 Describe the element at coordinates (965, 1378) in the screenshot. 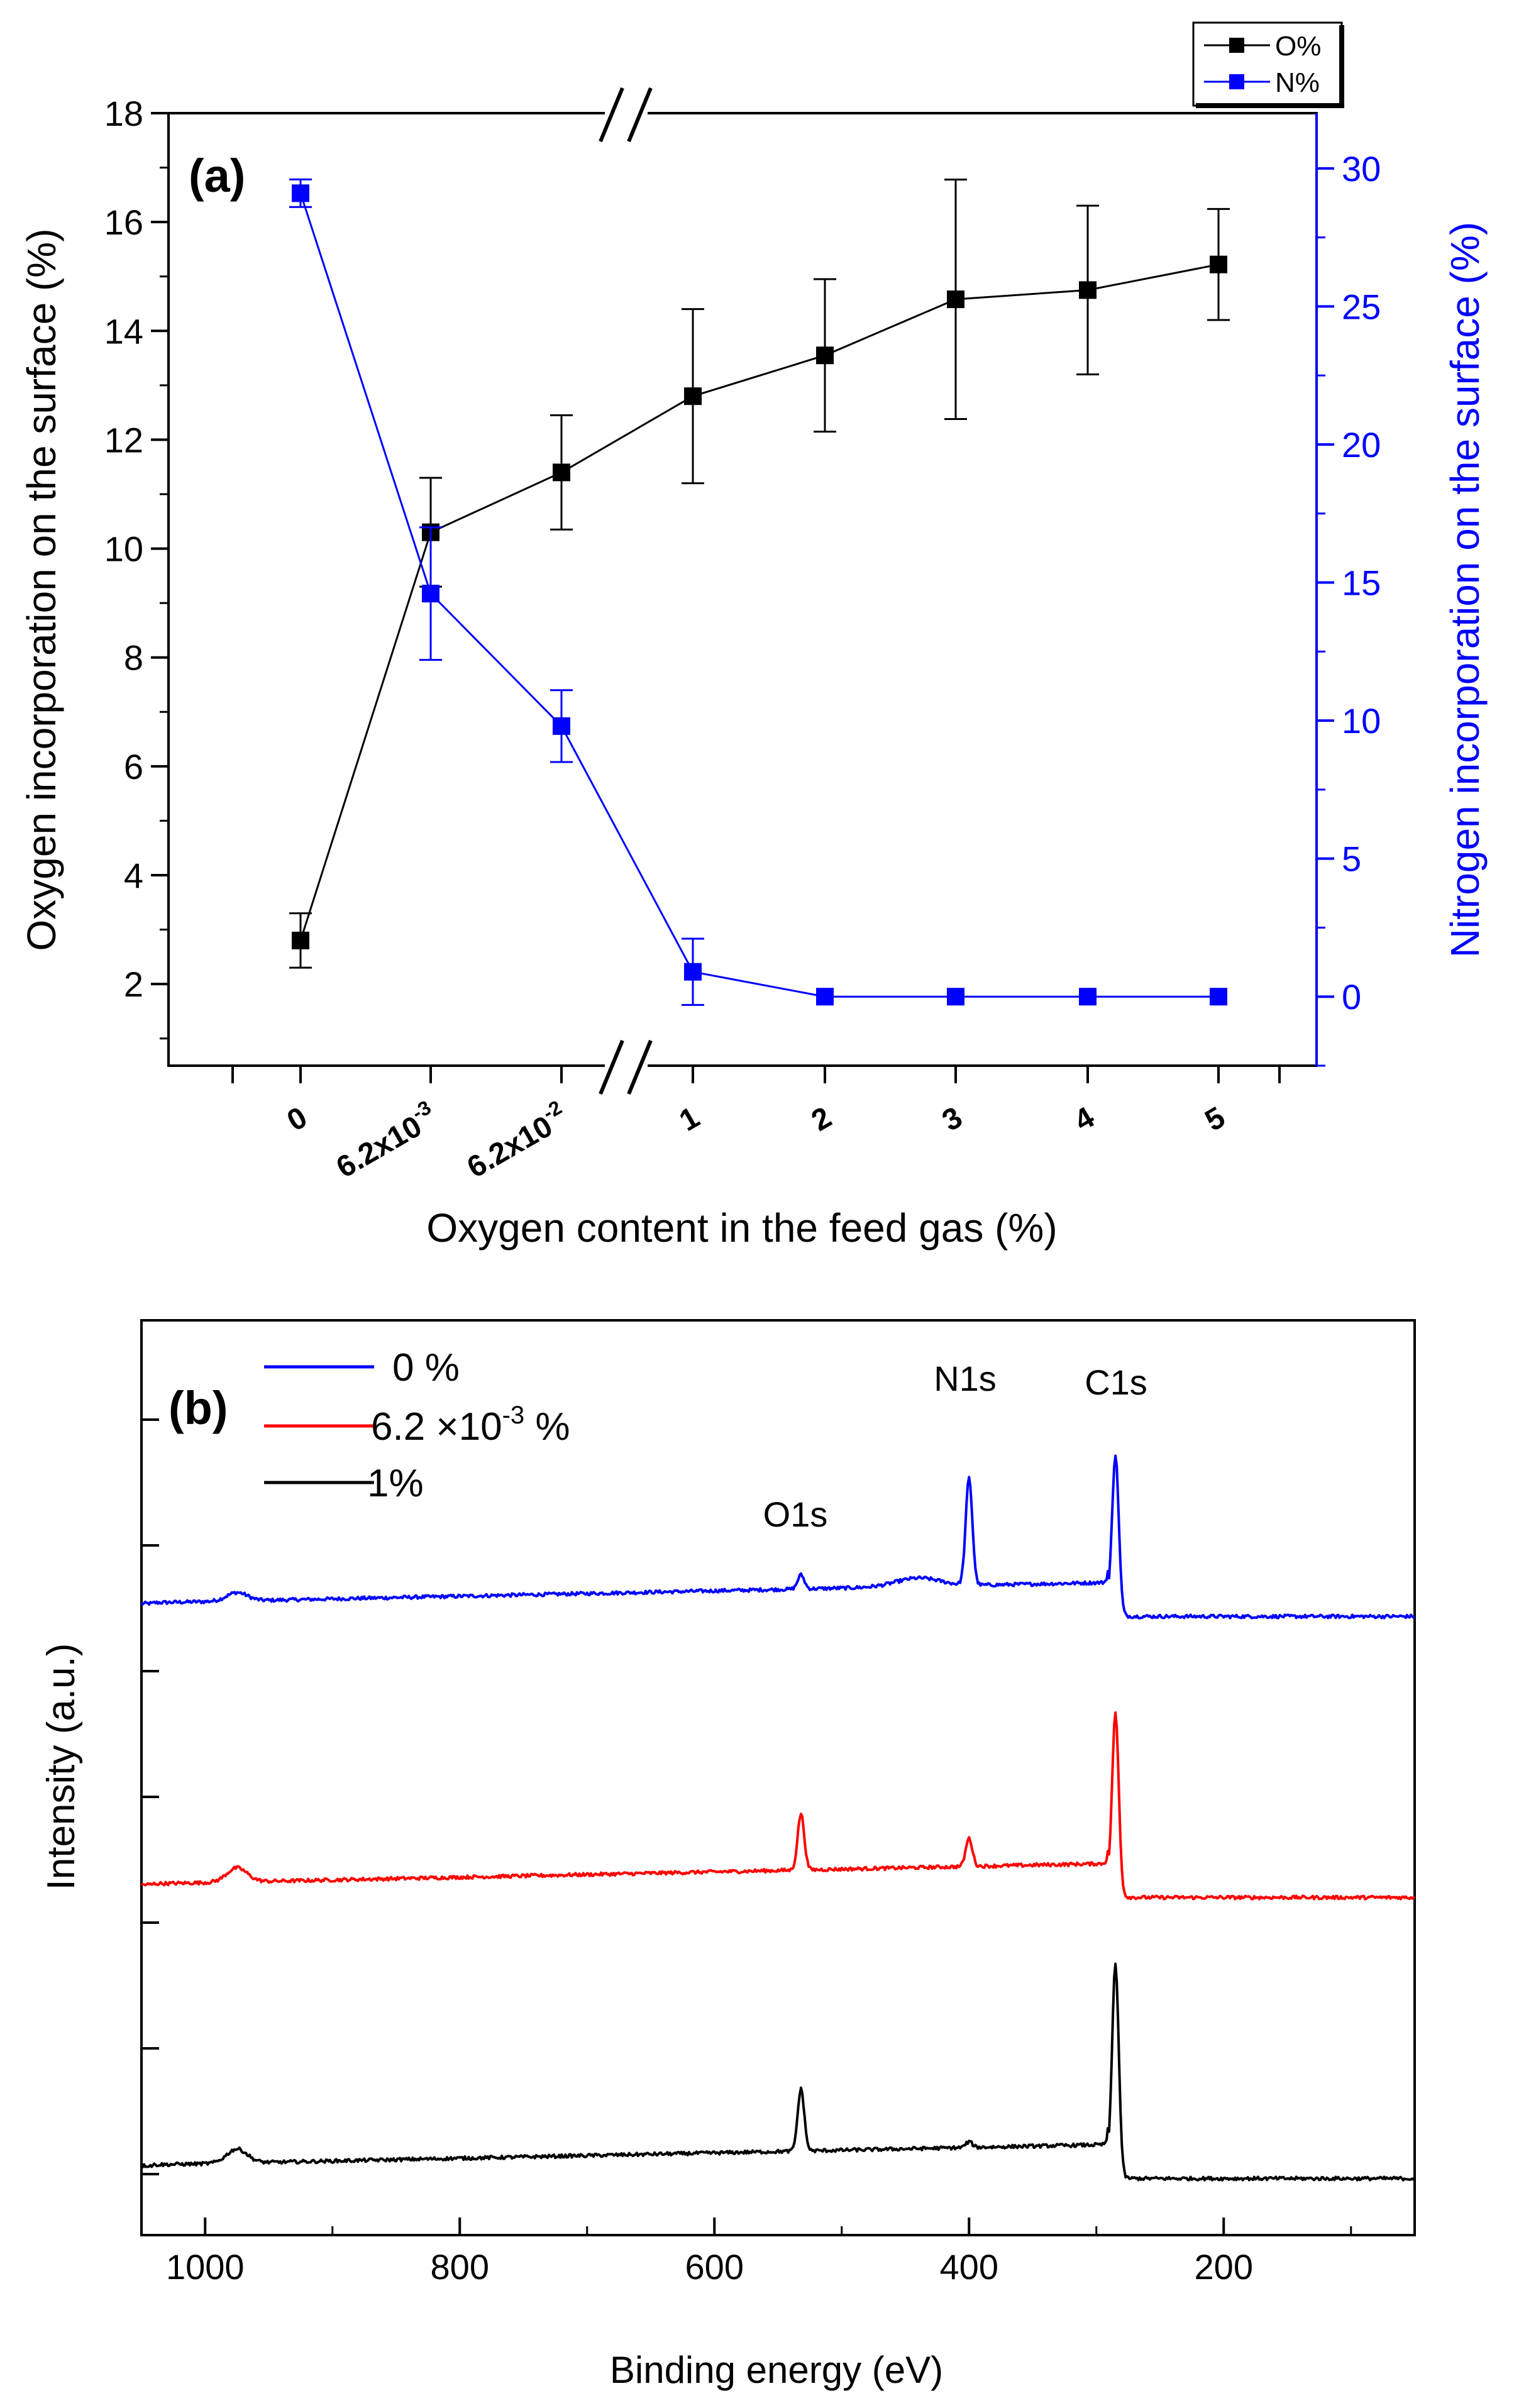

I see `peak-label-n1s: N1s` at that location.